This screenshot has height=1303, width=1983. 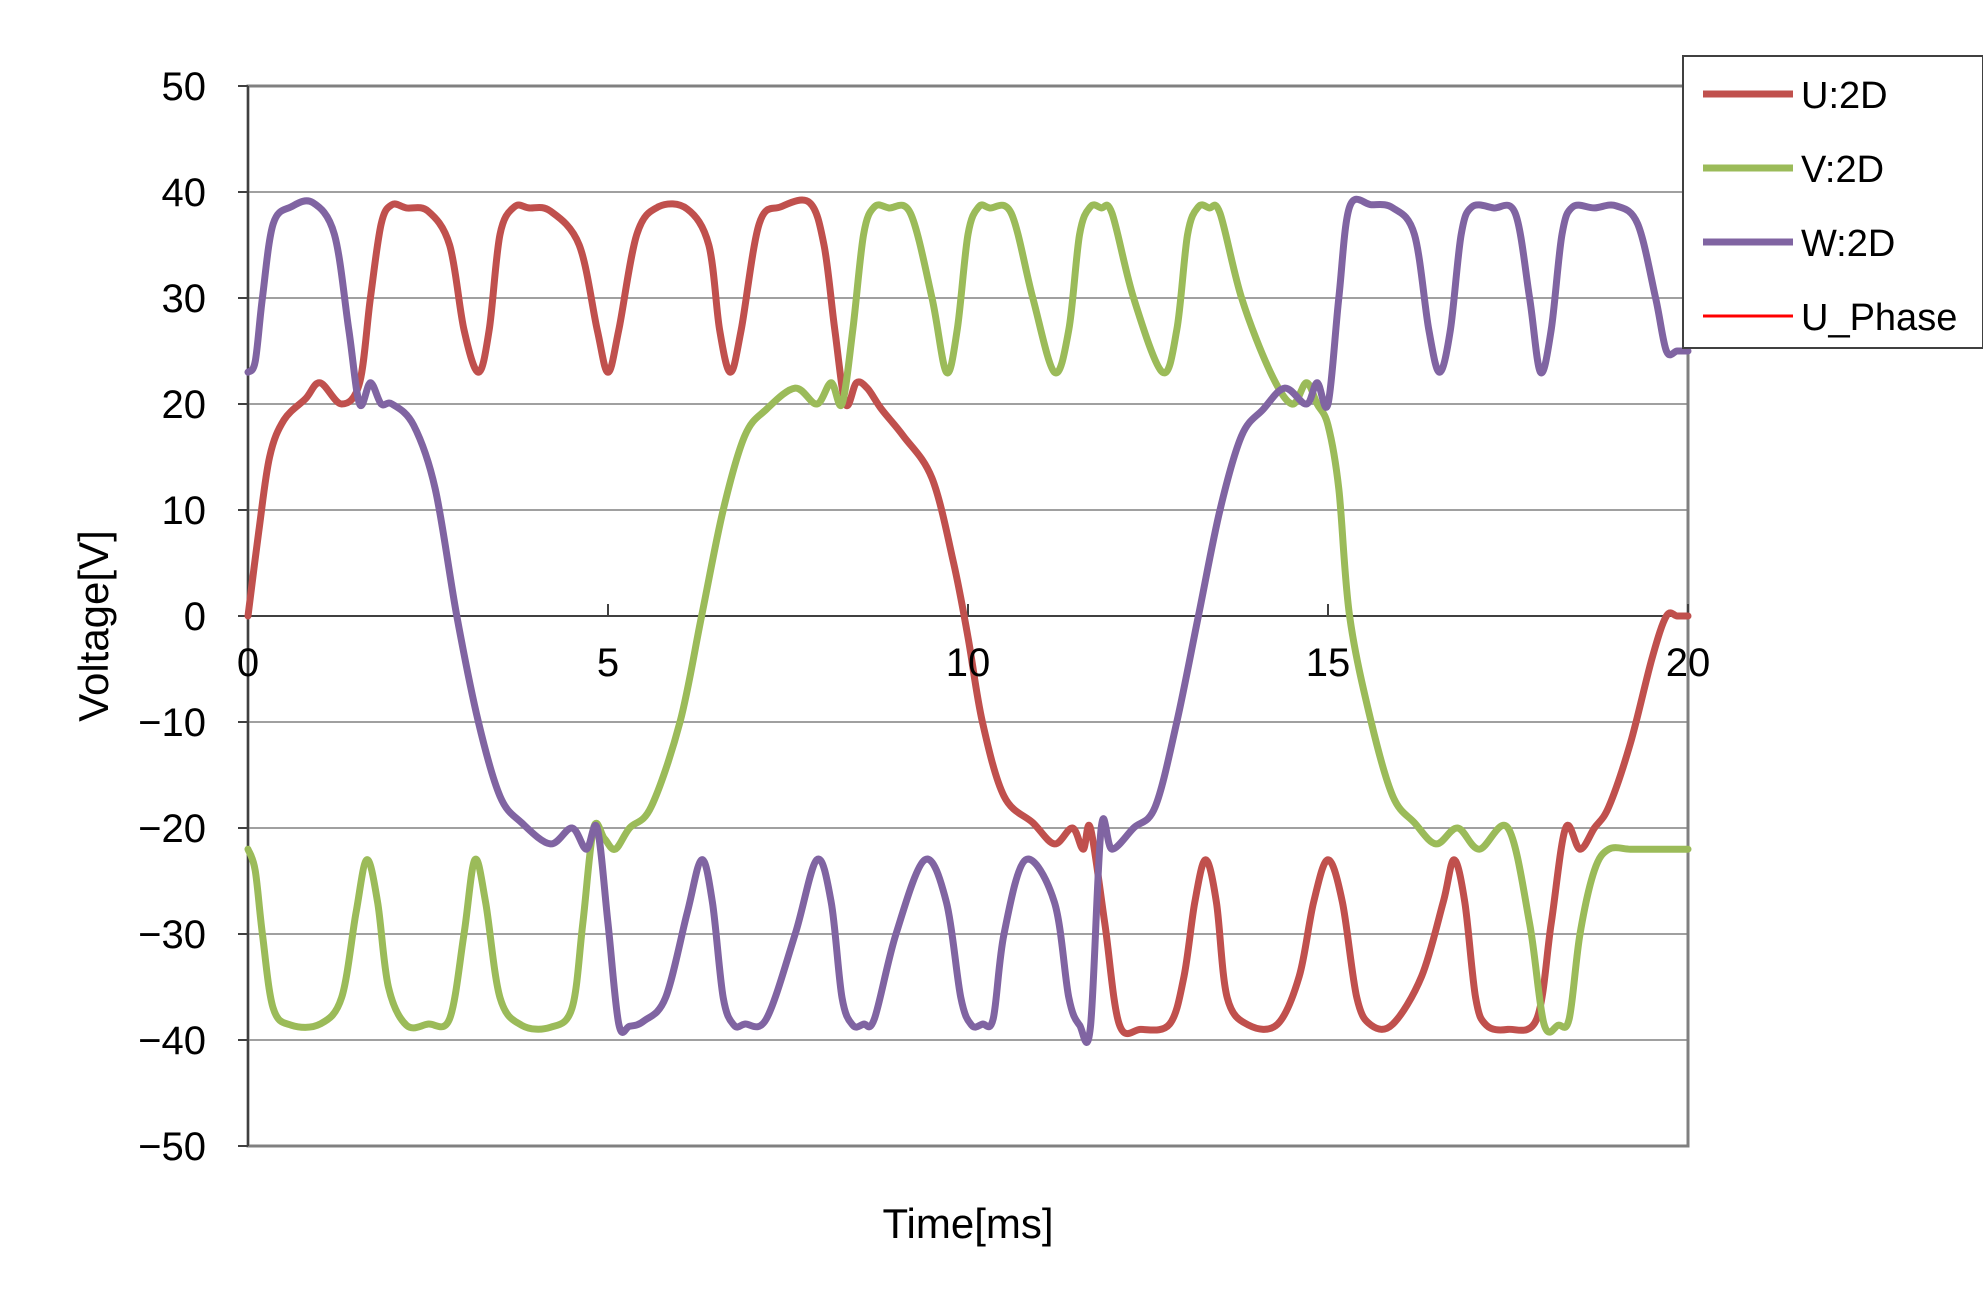 I want to click on legend-box, so click(x=1832, y=202).